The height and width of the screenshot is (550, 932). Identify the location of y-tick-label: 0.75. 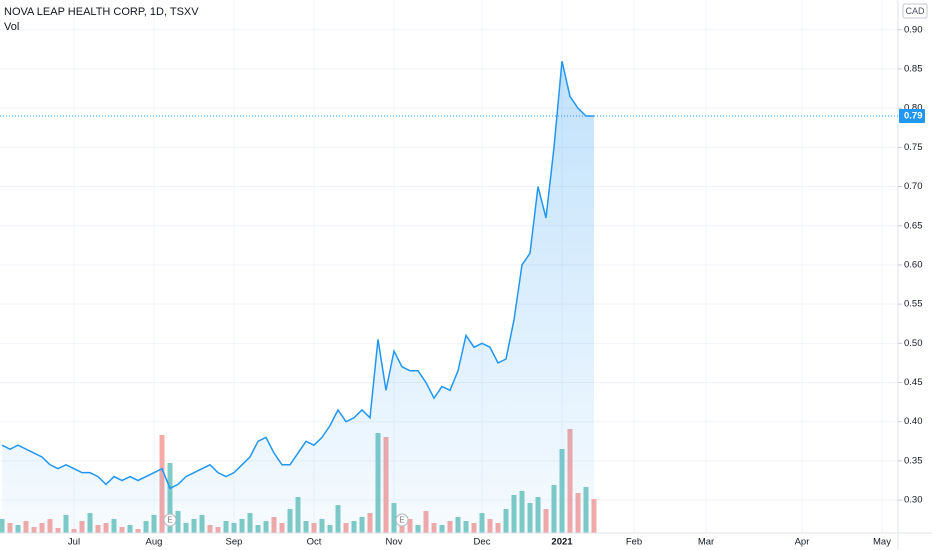
(913, 147).